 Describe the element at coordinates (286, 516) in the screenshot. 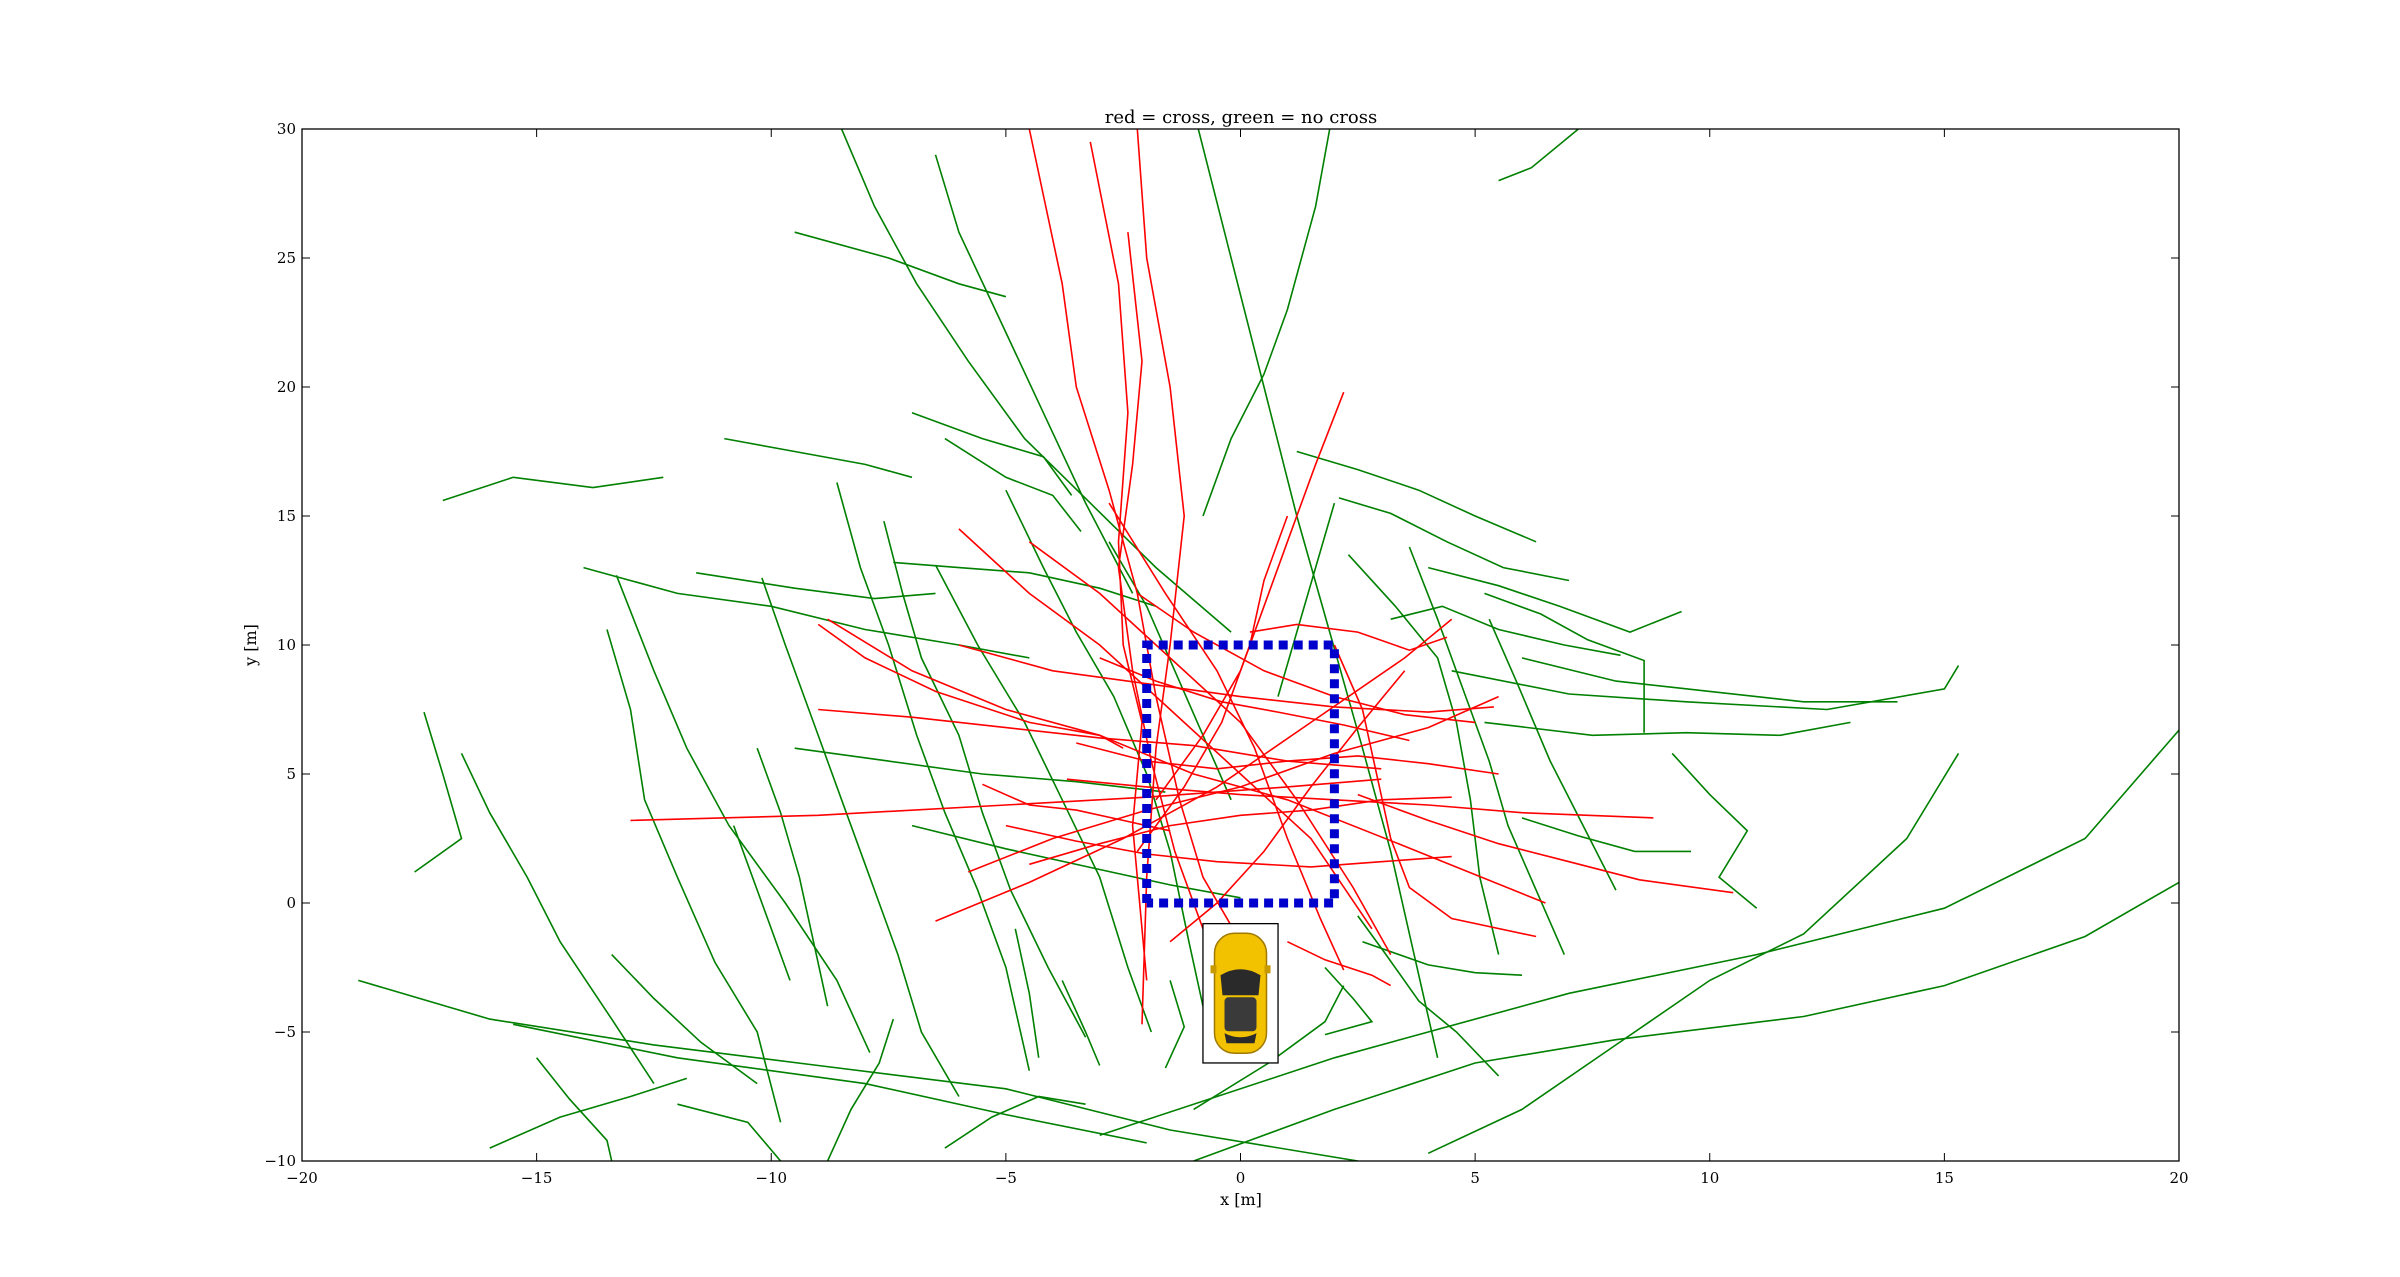

I see `y-tick-label: 15` at that location.